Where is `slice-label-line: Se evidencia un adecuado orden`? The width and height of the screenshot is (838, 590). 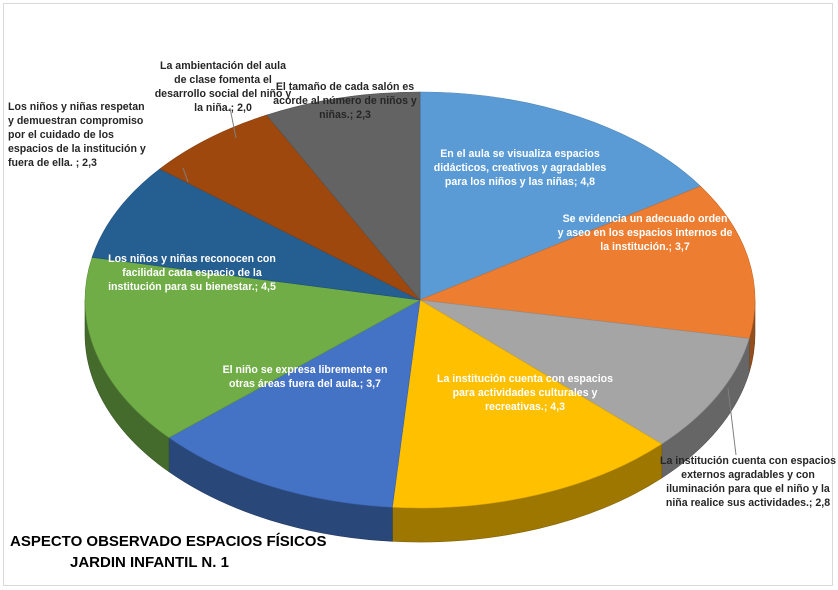 slice-label-line: Se evidencia un adecuado orden is located at coordinates (645, 219).